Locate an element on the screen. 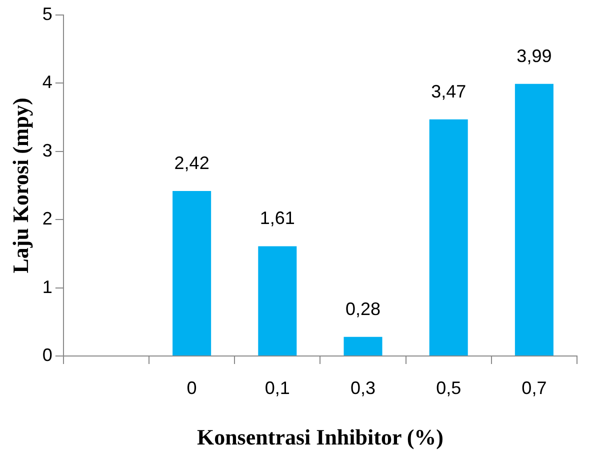 The width and height of the screenshot is (597, 461). data-label: 3,99 is located at coordinates (534, 56).